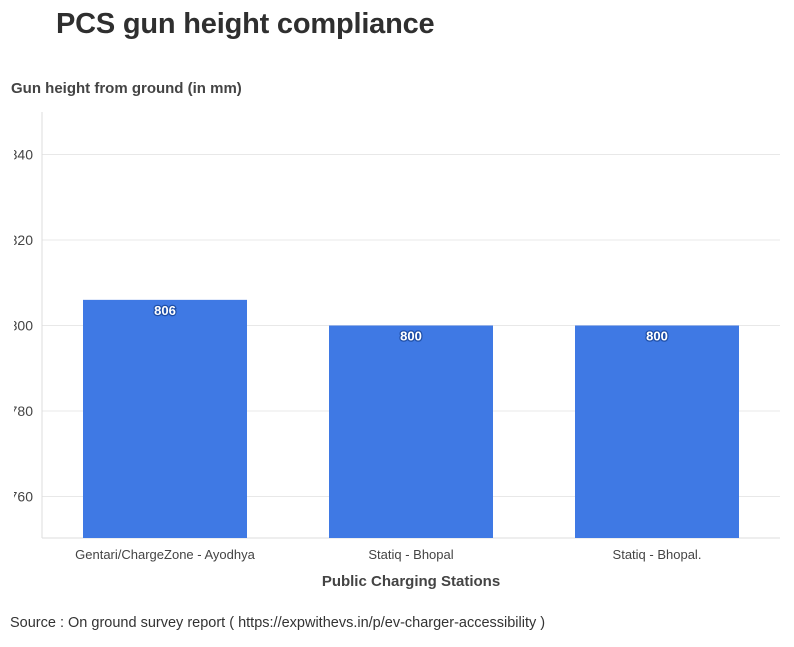  Describe the element at coordinates (411, 581) in the screenshot. I see `x-axis-title: Public Charging Stations` at that location.